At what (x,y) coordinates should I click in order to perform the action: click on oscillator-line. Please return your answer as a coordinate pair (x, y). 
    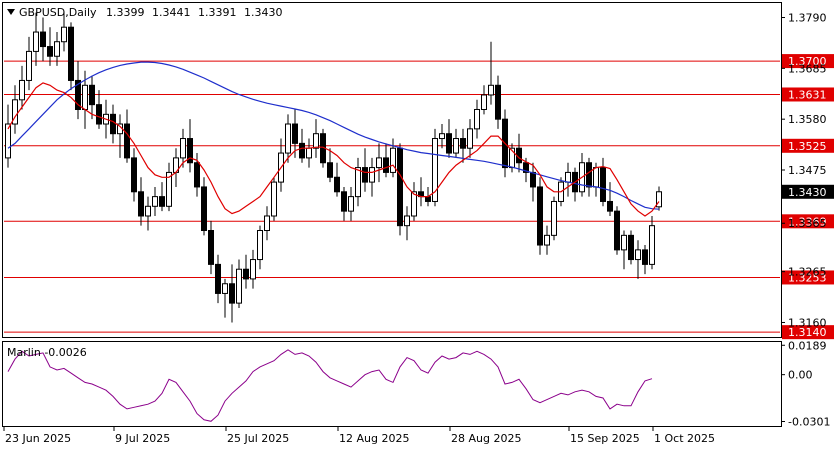
    Looking at the image, I should click on (330, 385).